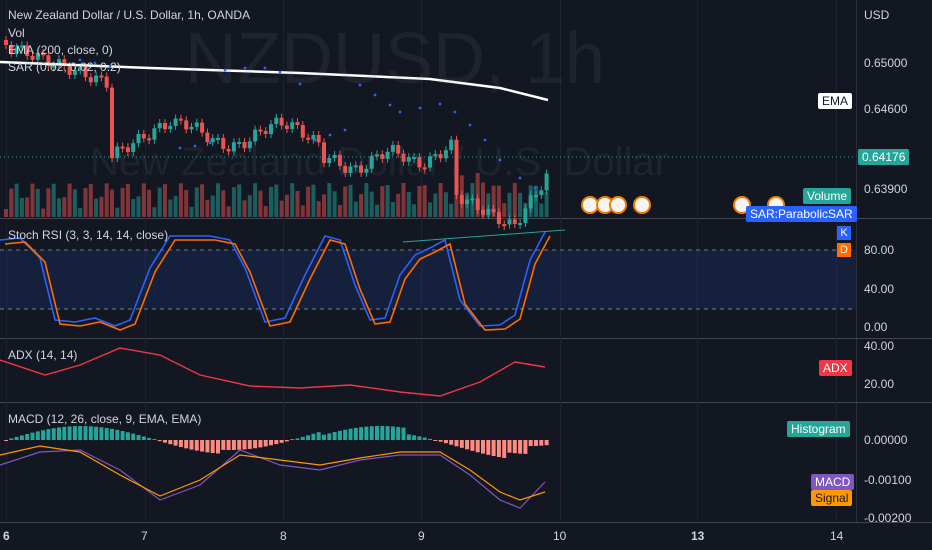 This screenshot has height=550, width=932. I want to click on macd-label: MACD (12, 26, close, 9, EMA, EMA), so click(105, 419).